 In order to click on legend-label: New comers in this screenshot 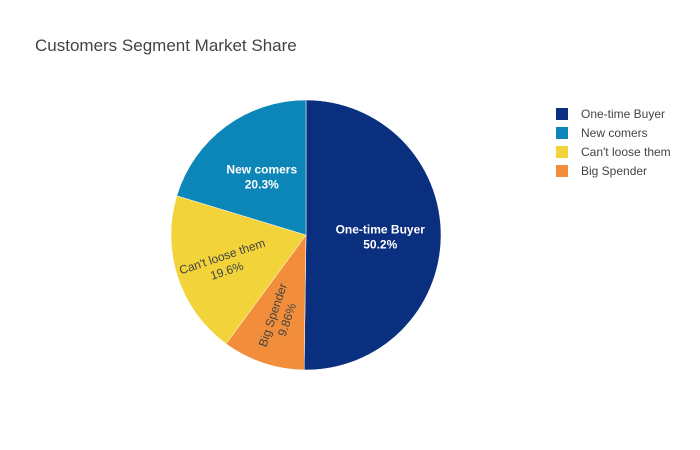, I will do `click(614, 133)`.